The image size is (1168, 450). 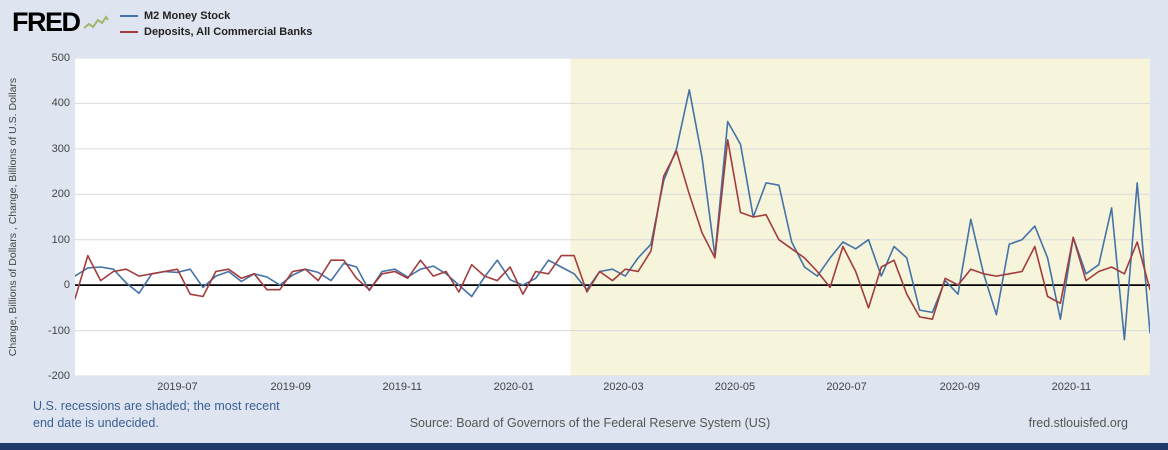 I want to click on legend-item-m2-money-stock: M2 Money Stock, so click(x=216, y=16).